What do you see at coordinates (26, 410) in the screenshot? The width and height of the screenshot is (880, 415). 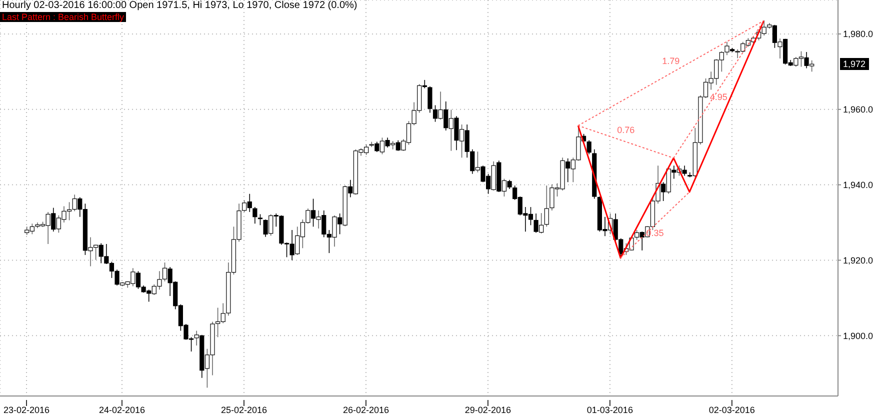 I see `x-tick-label: 23-02-2016` at bounding box center [26, 410].